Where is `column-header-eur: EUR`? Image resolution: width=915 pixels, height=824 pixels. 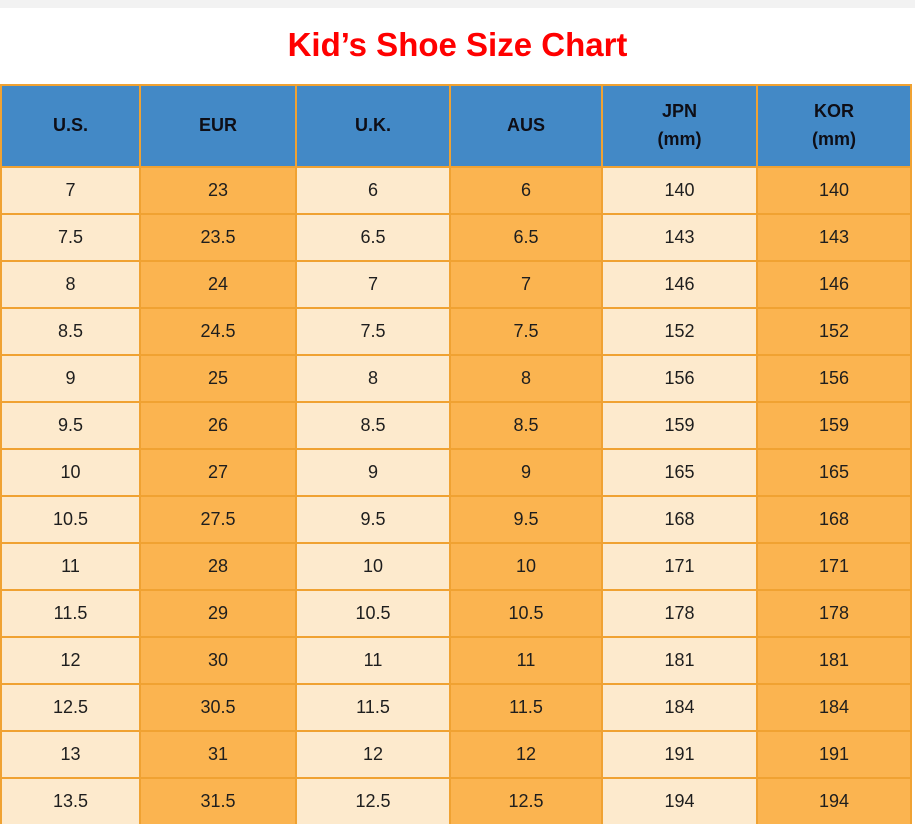
column-header-eur: EUR is located at coordinates (218, 126).